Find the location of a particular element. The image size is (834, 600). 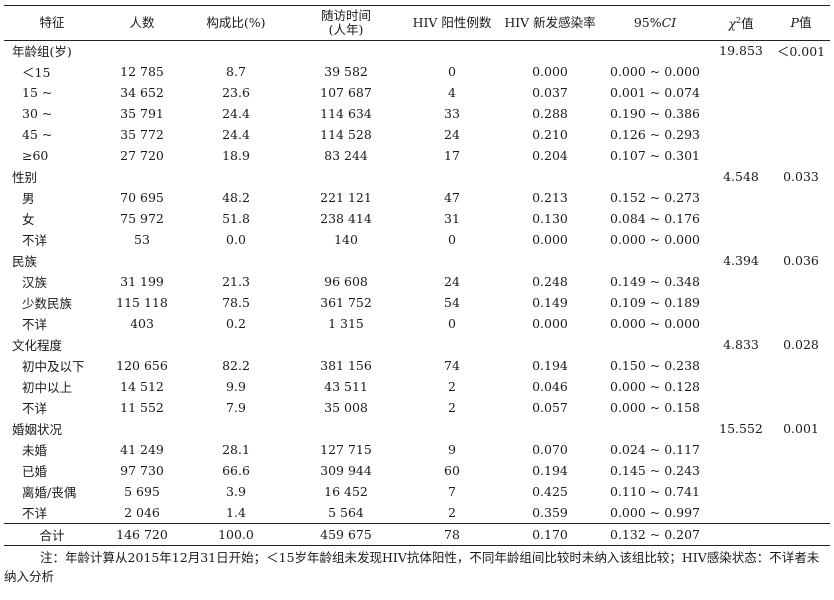

person-years-cell: 309 944 is located at coordinates (346, 470).